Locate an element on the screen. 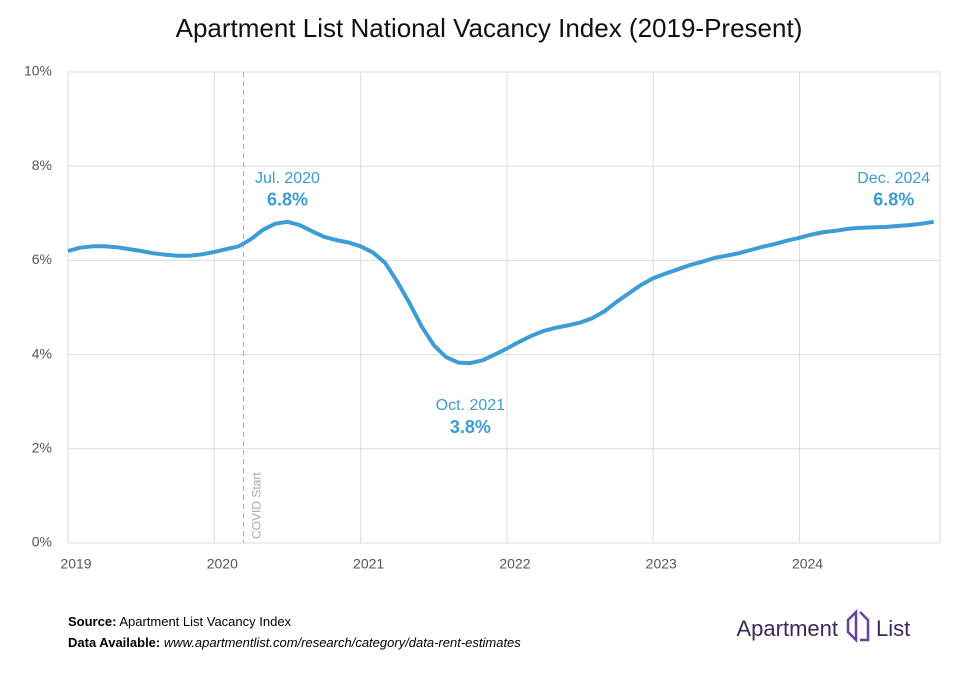 This screenshot has height=681, width=971. x-tick-label: 2024 is located at coordinates (807, 564).